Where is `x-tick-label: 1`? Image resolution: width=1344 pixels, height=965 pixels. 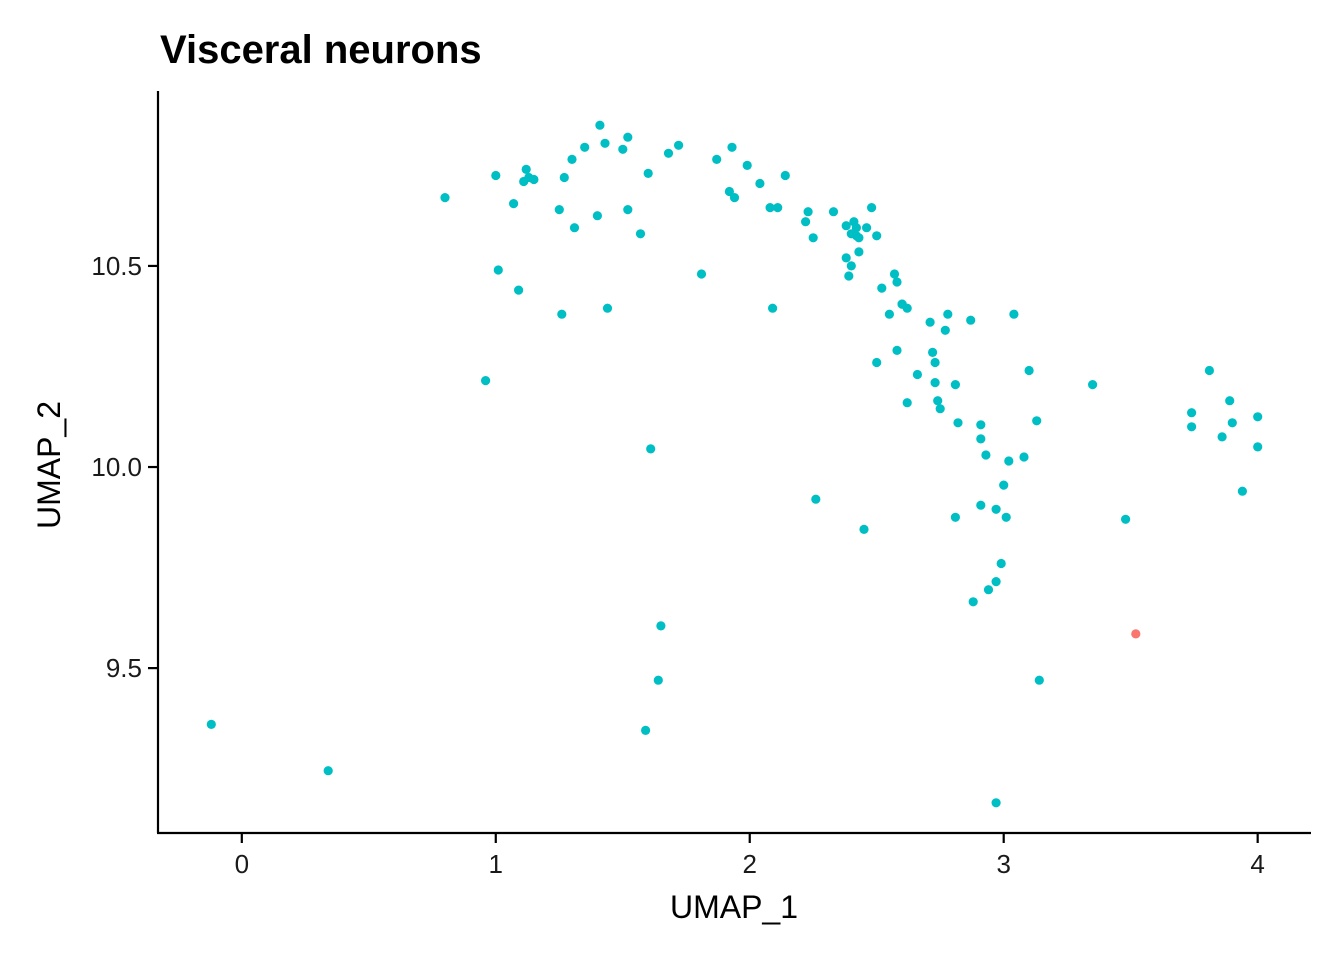 x-tick-label: 1 is located at coordinates (496, 864).